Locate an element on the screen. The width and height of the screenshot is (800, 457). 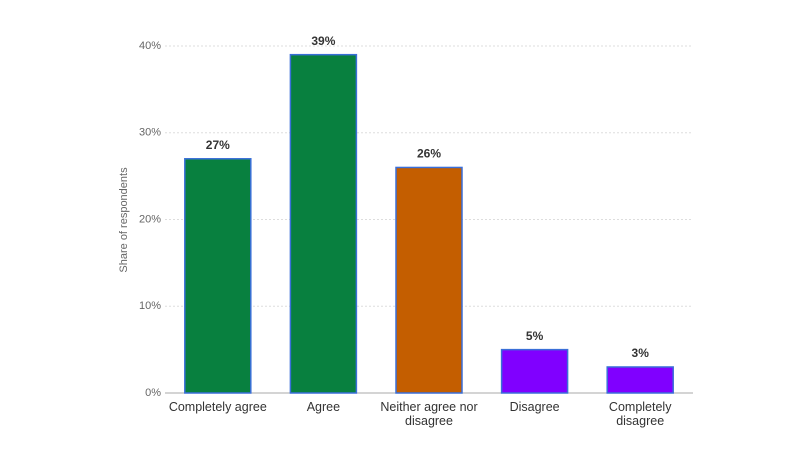
x-tick-label: Agree is located at coordinates (323, 407).